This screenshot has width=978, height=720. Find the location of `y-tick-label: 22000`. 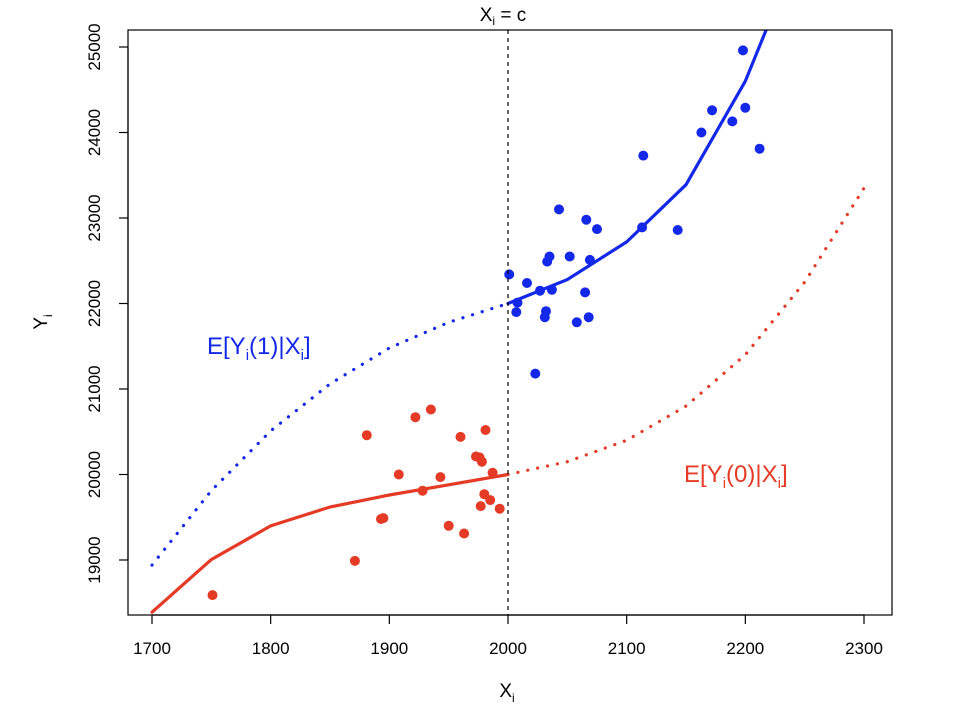

y-tick-label: 22000 is located at coordinates (94, 303).